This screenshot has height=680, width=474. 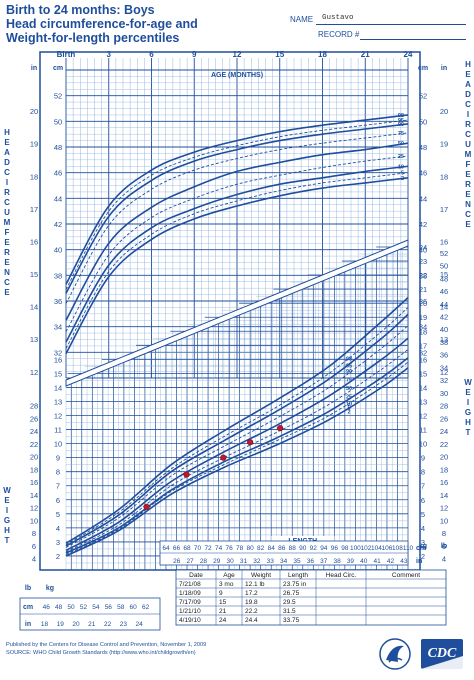 I want to click on len-cm-tick: 64, so click(x=166, y=548).